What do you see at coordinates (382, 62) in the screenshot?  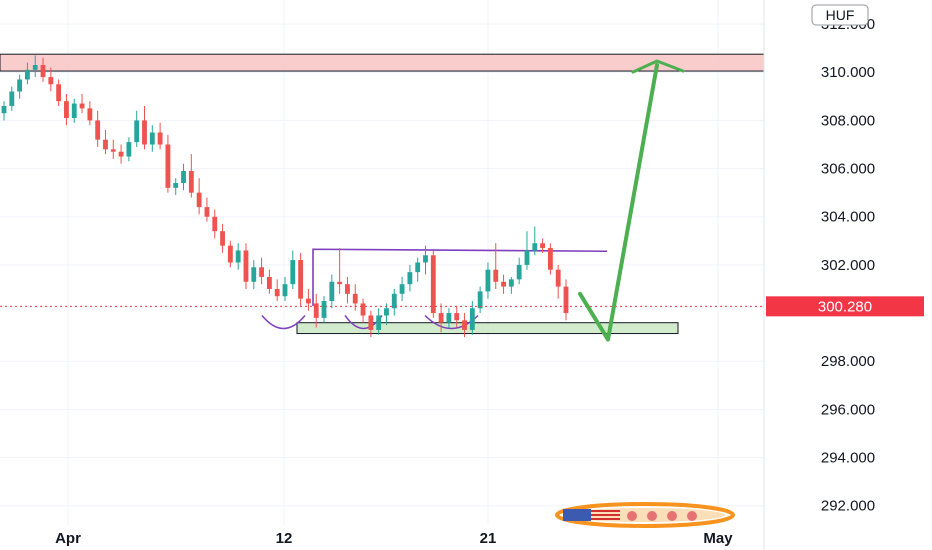 I see `resistance-zone` at bounding box center [382, 62].